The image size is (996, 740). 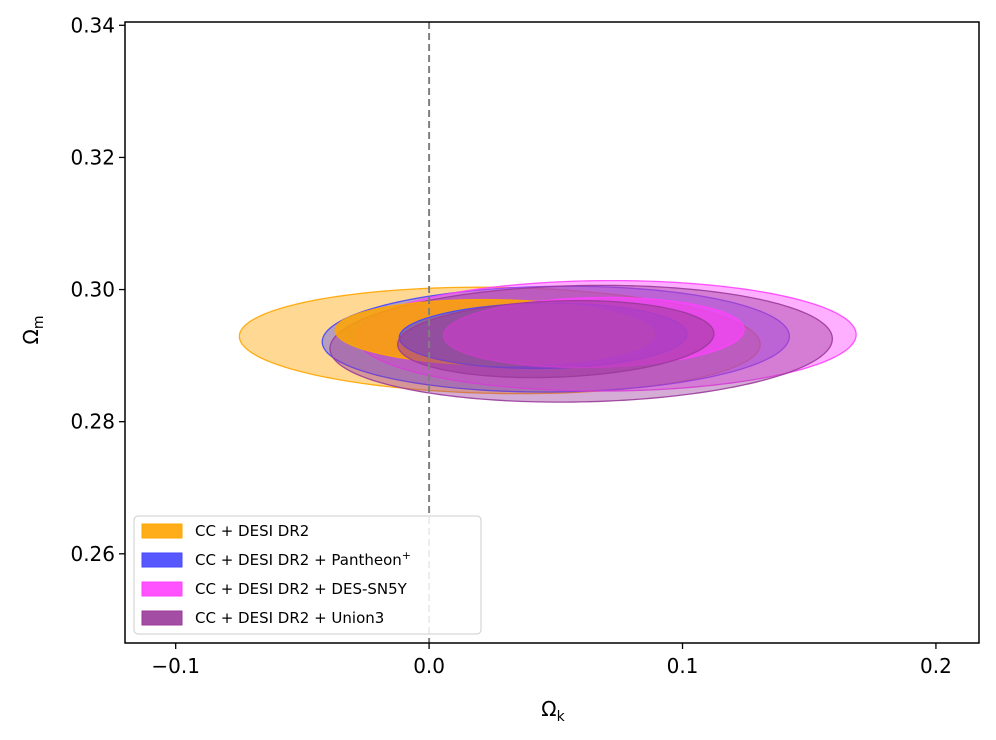 I want to click on x-axis-ticks: −0.1 0.0 0.1 0.2, so click(x=551, y=660).